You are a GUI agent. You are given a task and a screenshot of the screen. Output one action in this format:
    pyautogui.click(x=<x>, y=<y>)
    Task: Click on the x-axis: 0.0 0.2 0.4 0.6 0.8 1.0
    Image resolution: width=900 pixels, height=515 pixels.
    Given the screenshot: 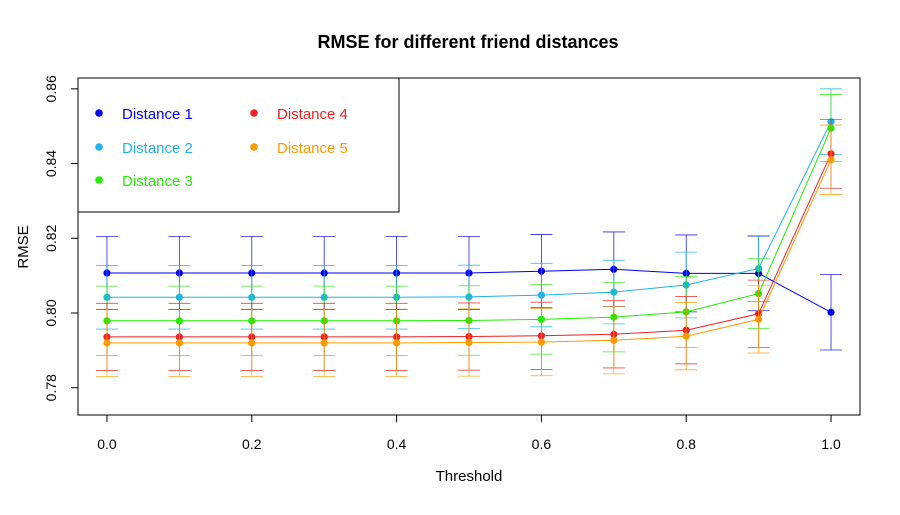 What is the action you would take?
    pyautogui.click(x=469, y=433)
    